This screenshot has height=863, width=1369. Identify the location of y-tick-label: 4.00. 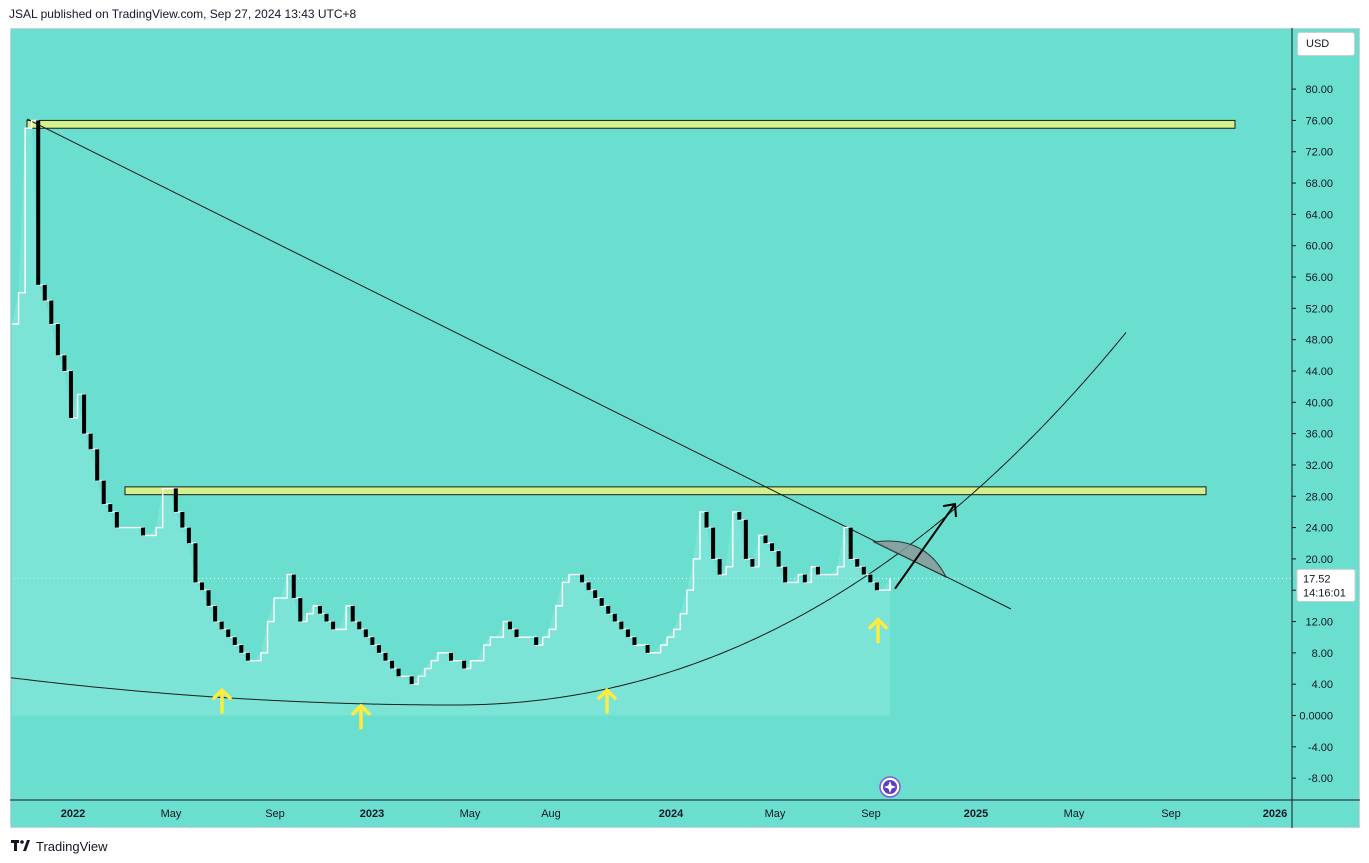
(1322, 685).